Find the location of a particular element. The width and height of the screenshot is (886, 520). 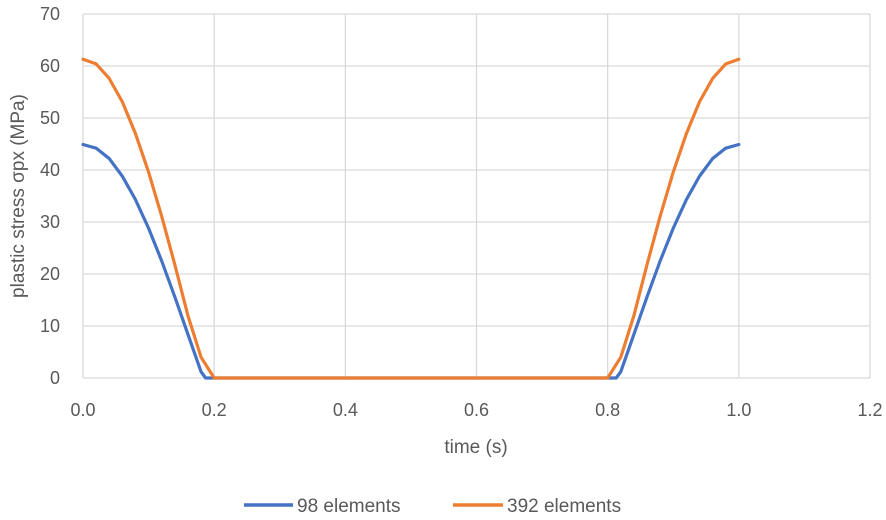

y-axis-title: plastic stress σpx (MPa) is located at coordinates (18, 196).